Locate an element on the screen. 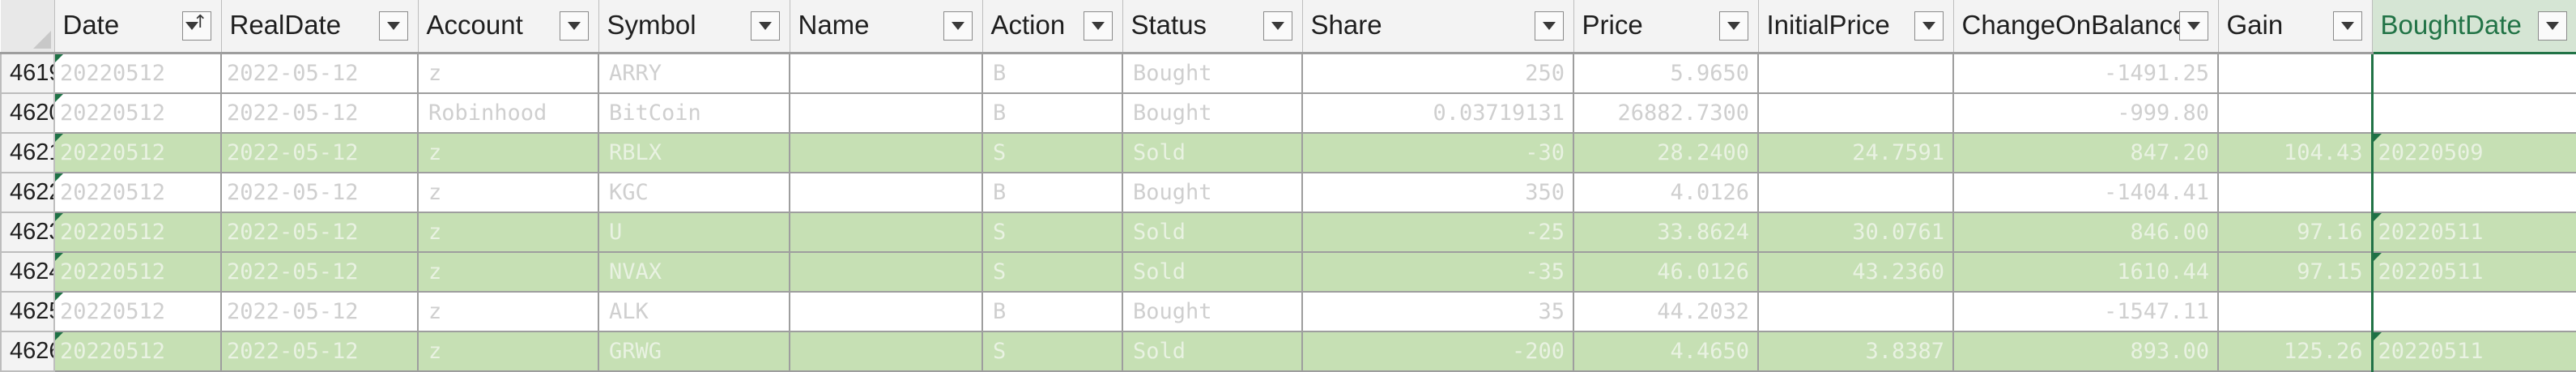 This screenshot has height=372, width=2576. cell-price: 44.2032 is located at coordinates (1666, 311).